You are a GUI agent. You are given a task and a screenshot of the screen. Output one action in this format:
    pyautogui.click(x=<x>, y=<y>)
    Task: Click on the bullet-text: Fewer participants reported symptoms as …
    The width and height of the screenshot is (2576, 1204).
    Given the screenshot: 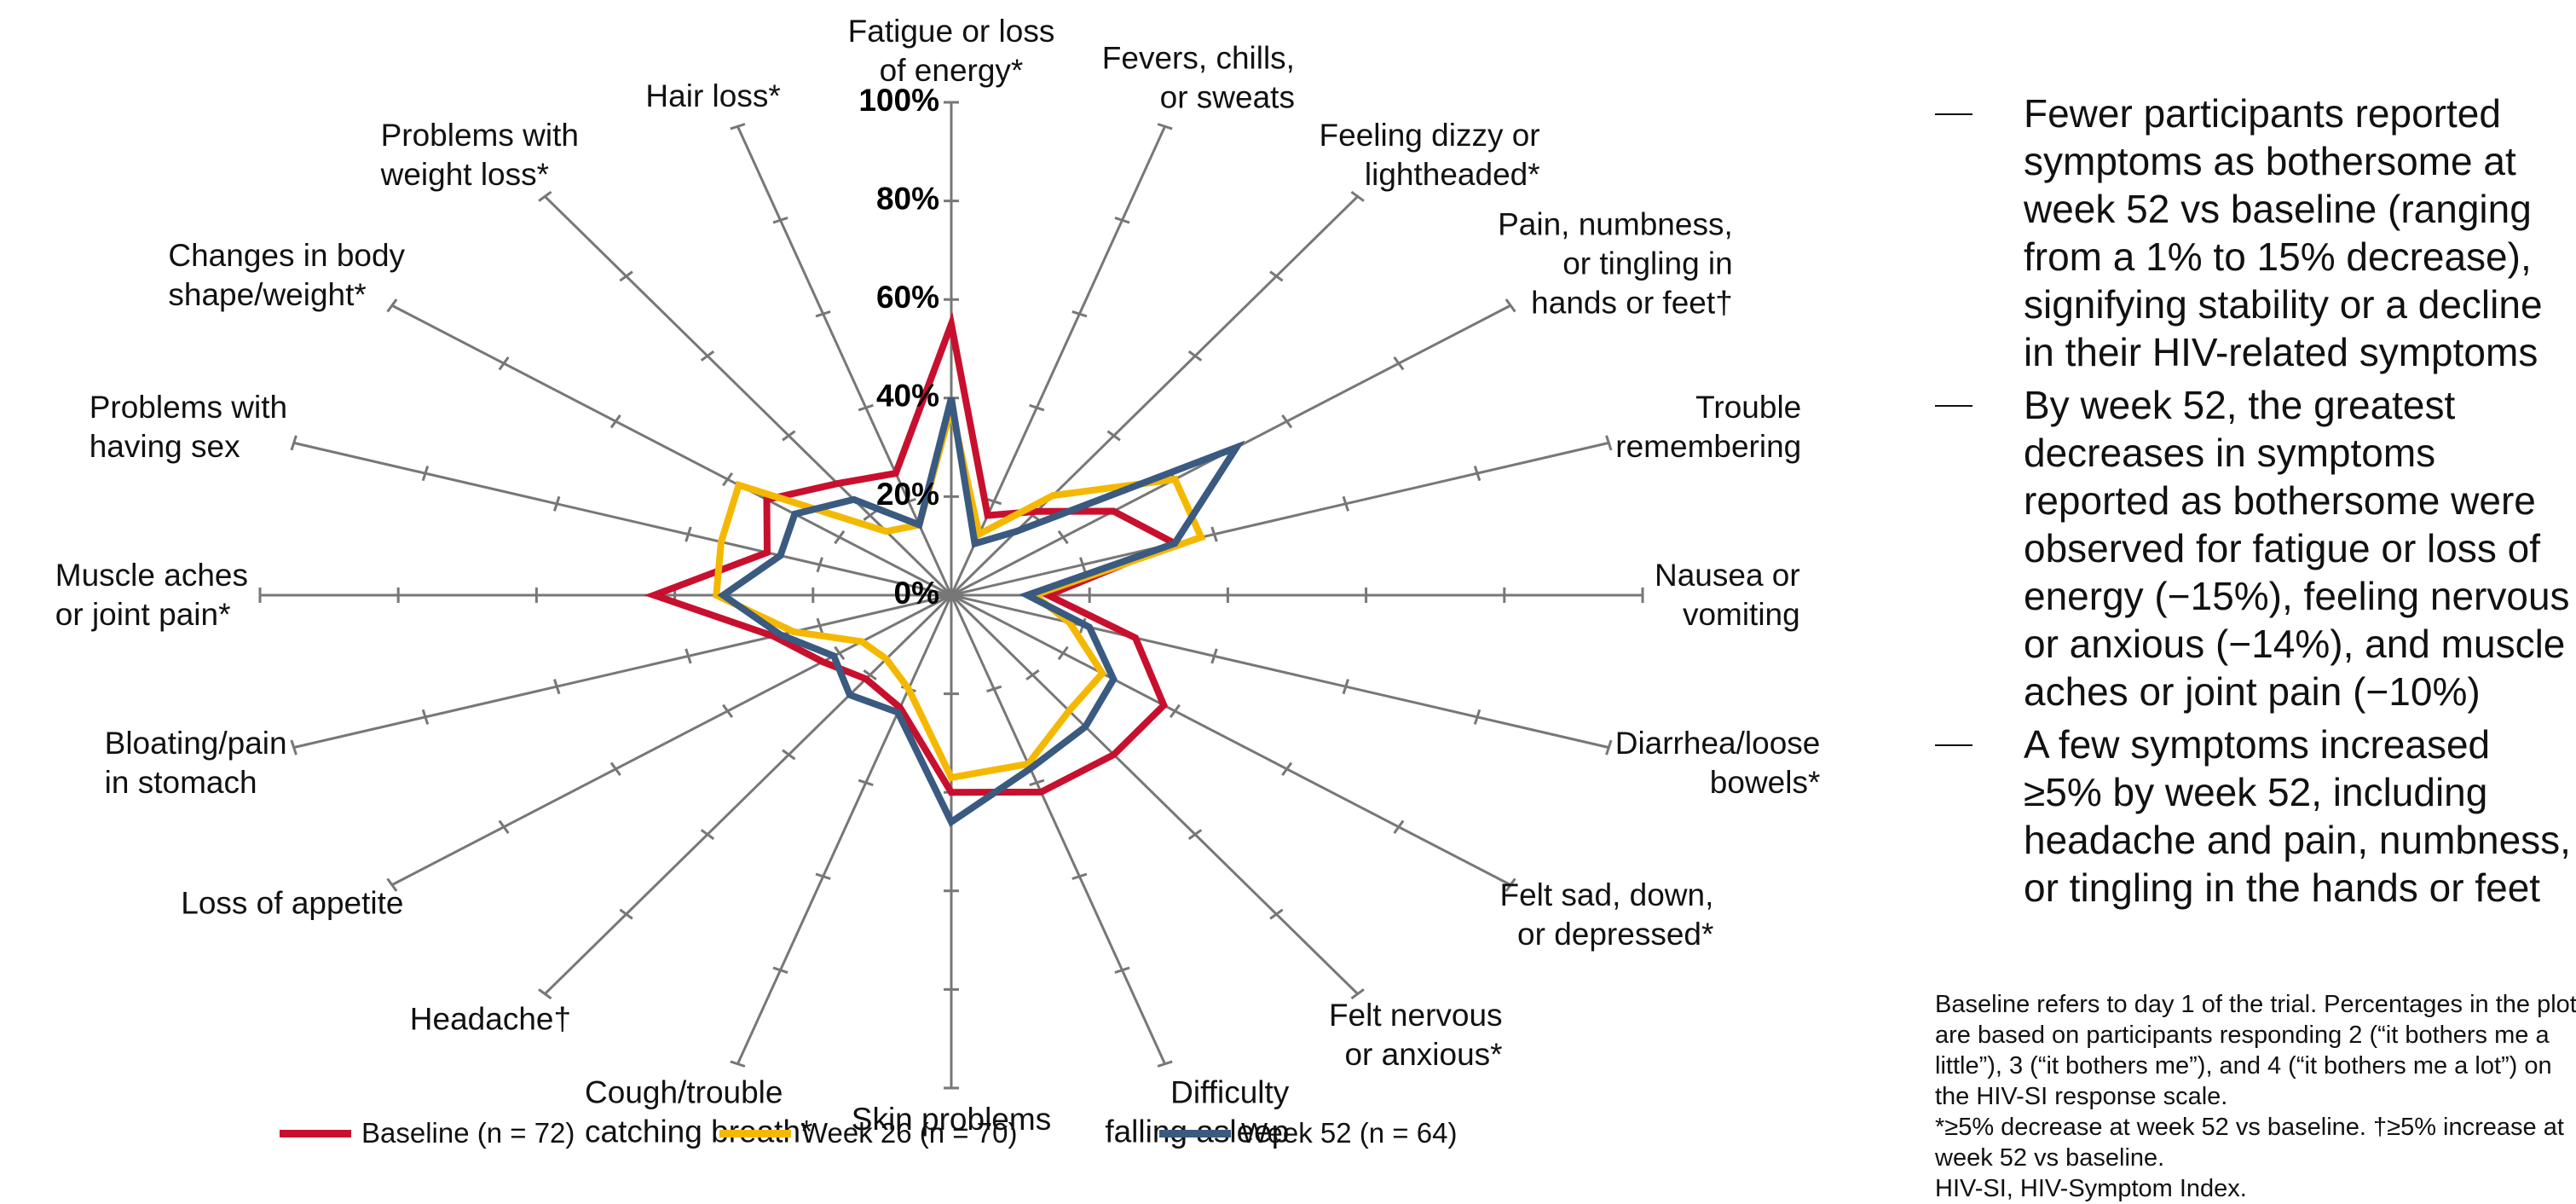 What is the action you would take?
    pyautogui.click(x=2283, y=232)
    